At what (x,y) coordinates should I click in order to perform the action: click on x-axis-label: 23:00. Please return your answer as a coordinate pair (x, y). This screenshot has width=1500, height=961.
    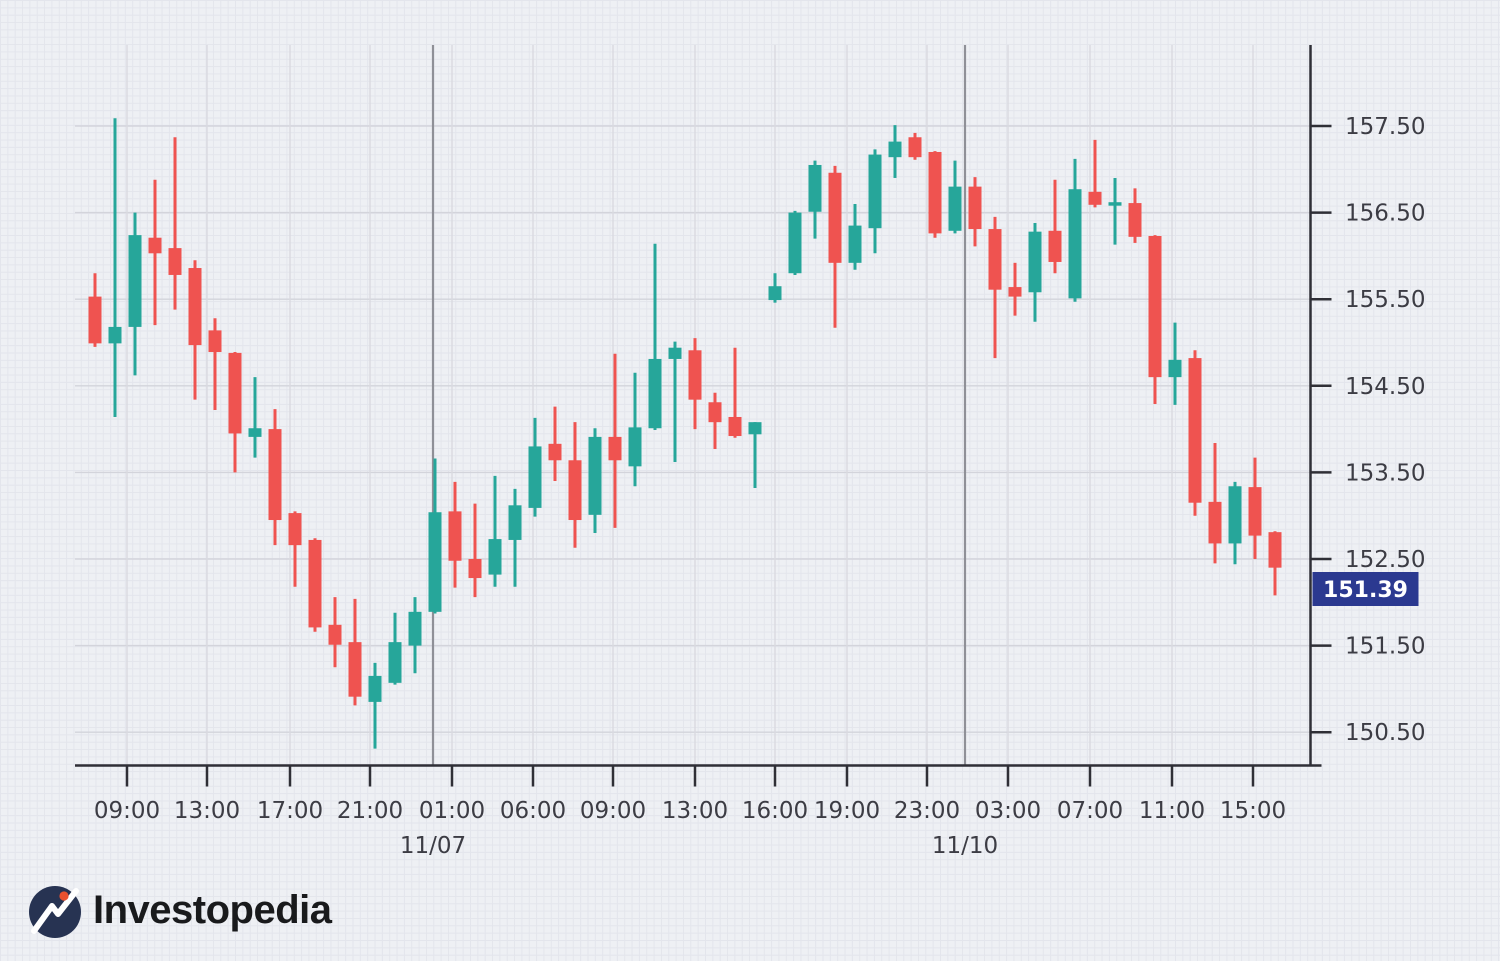
    Looking at the image, I should click on (927, 811).